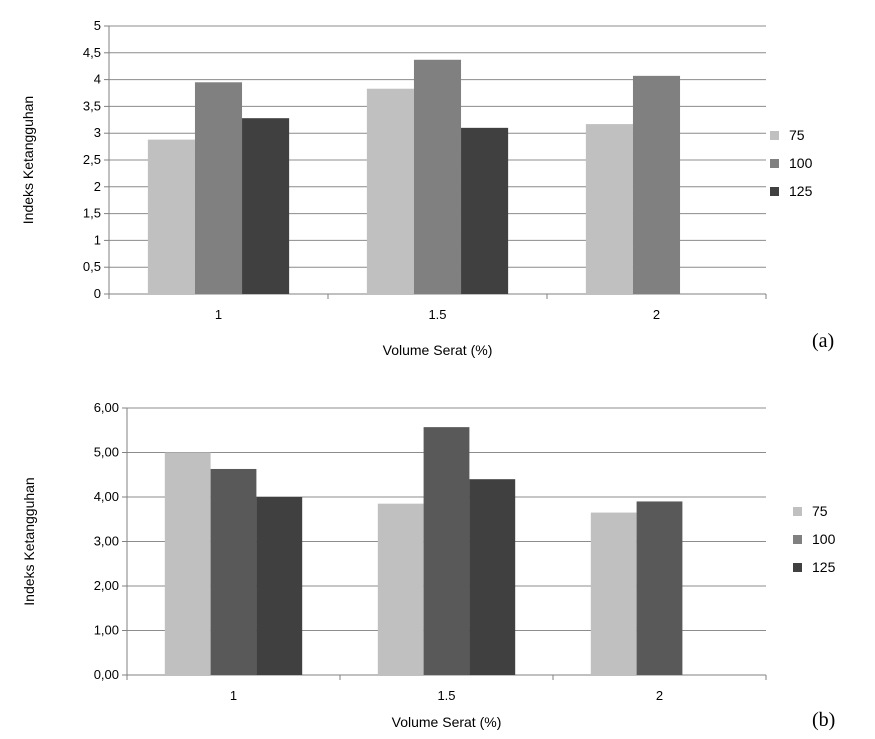 This screenshot has height=739, width=875. Describe the element at coordinates (97, 79) in the screenshot. I see `y-tick-label: 4` at that location.